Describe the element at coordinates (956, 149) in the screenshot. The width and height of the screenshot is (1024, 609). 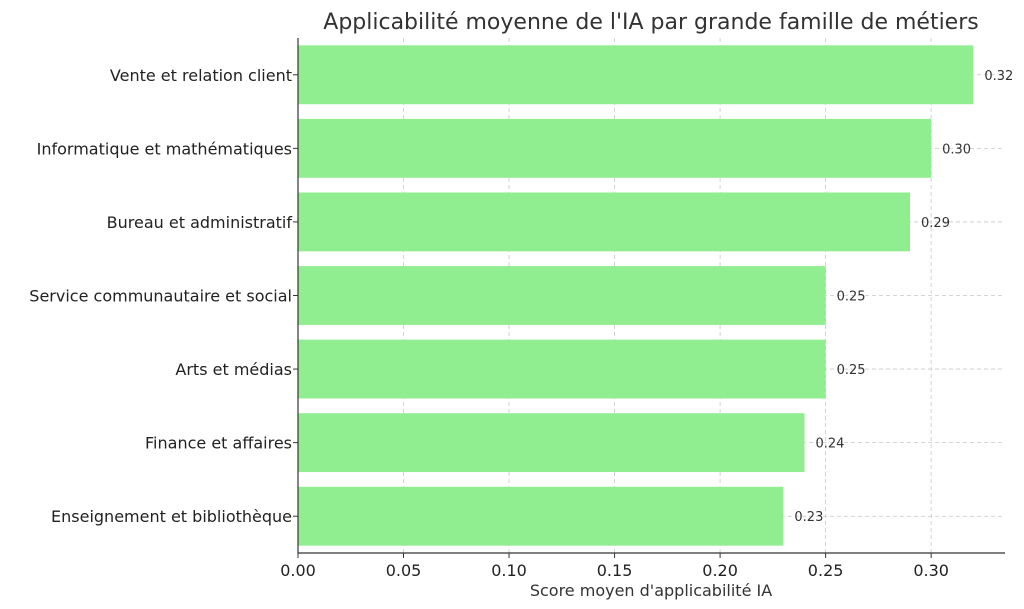
I see `value-label: 0.30` at that location.